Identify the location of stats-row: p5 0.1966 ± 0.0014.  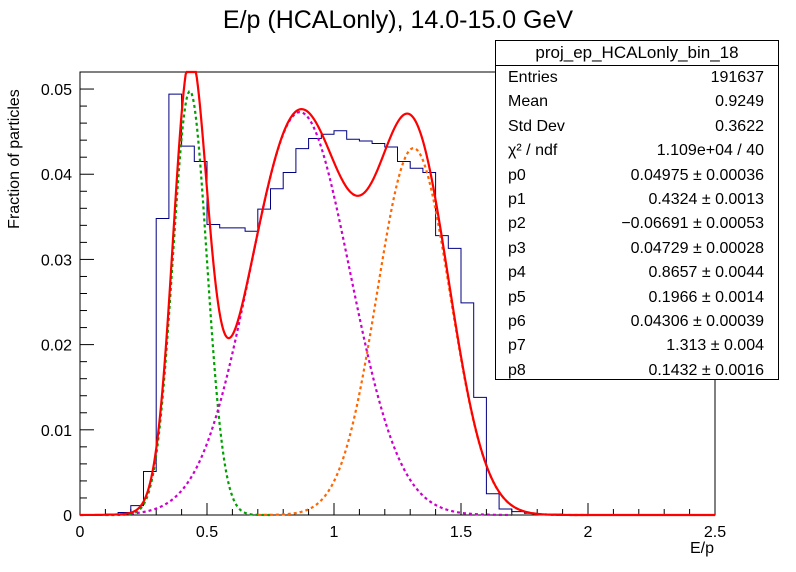
(637, 298).